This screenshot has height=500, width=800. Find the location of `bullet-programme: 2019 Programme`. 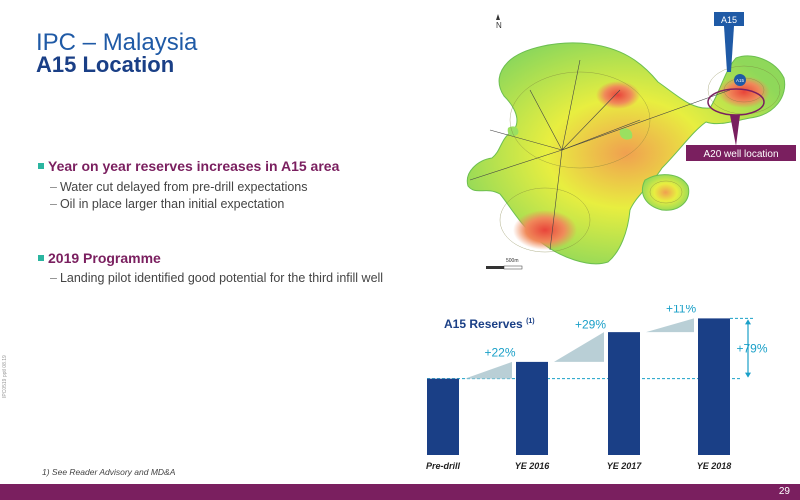

bullet-programme: 2019 Programme is located at coordinates (99, 258).